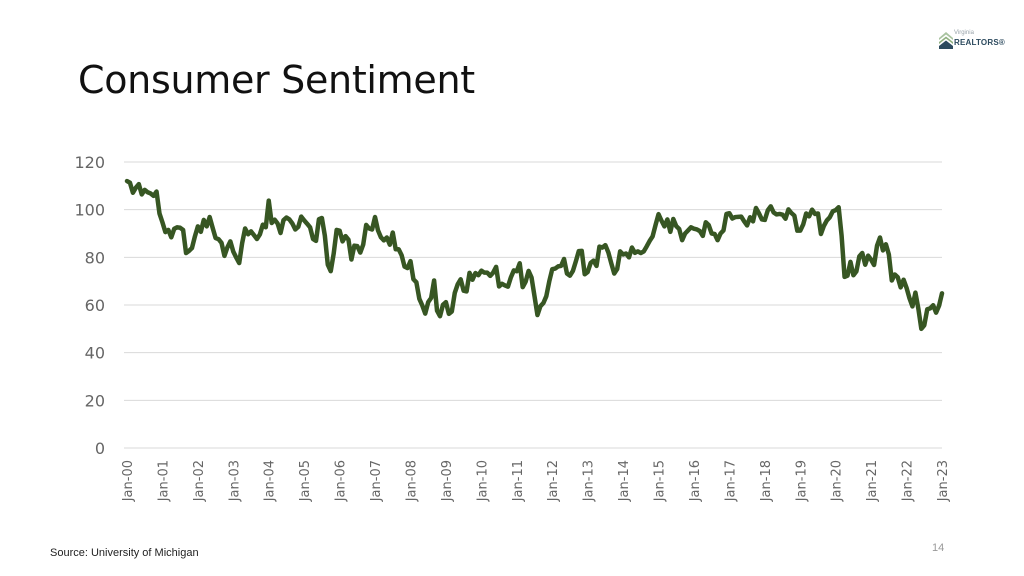 The width and height of the screenshot is (1024, 576). I want to click on x-tick-label: Jan-08, so click(411, 481).